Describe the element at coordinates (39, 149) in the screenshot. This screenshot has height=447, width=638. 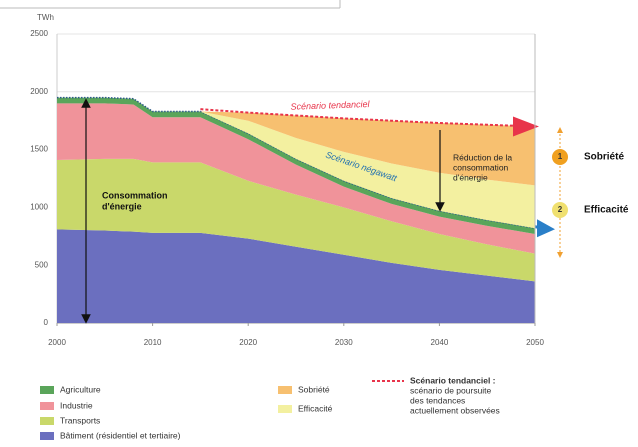
I see `y-tick-label: 1500` at that location.